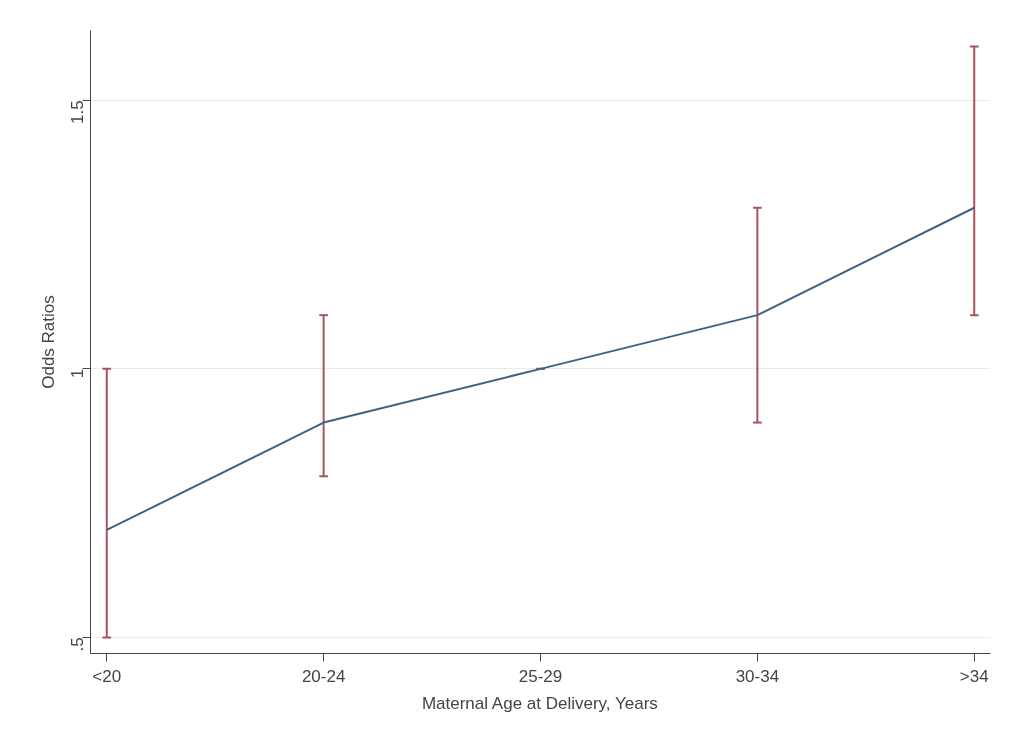  Describe the element at coordinates (78, 373) in the screenshot. I see `y-tick-label: 1` at that location.